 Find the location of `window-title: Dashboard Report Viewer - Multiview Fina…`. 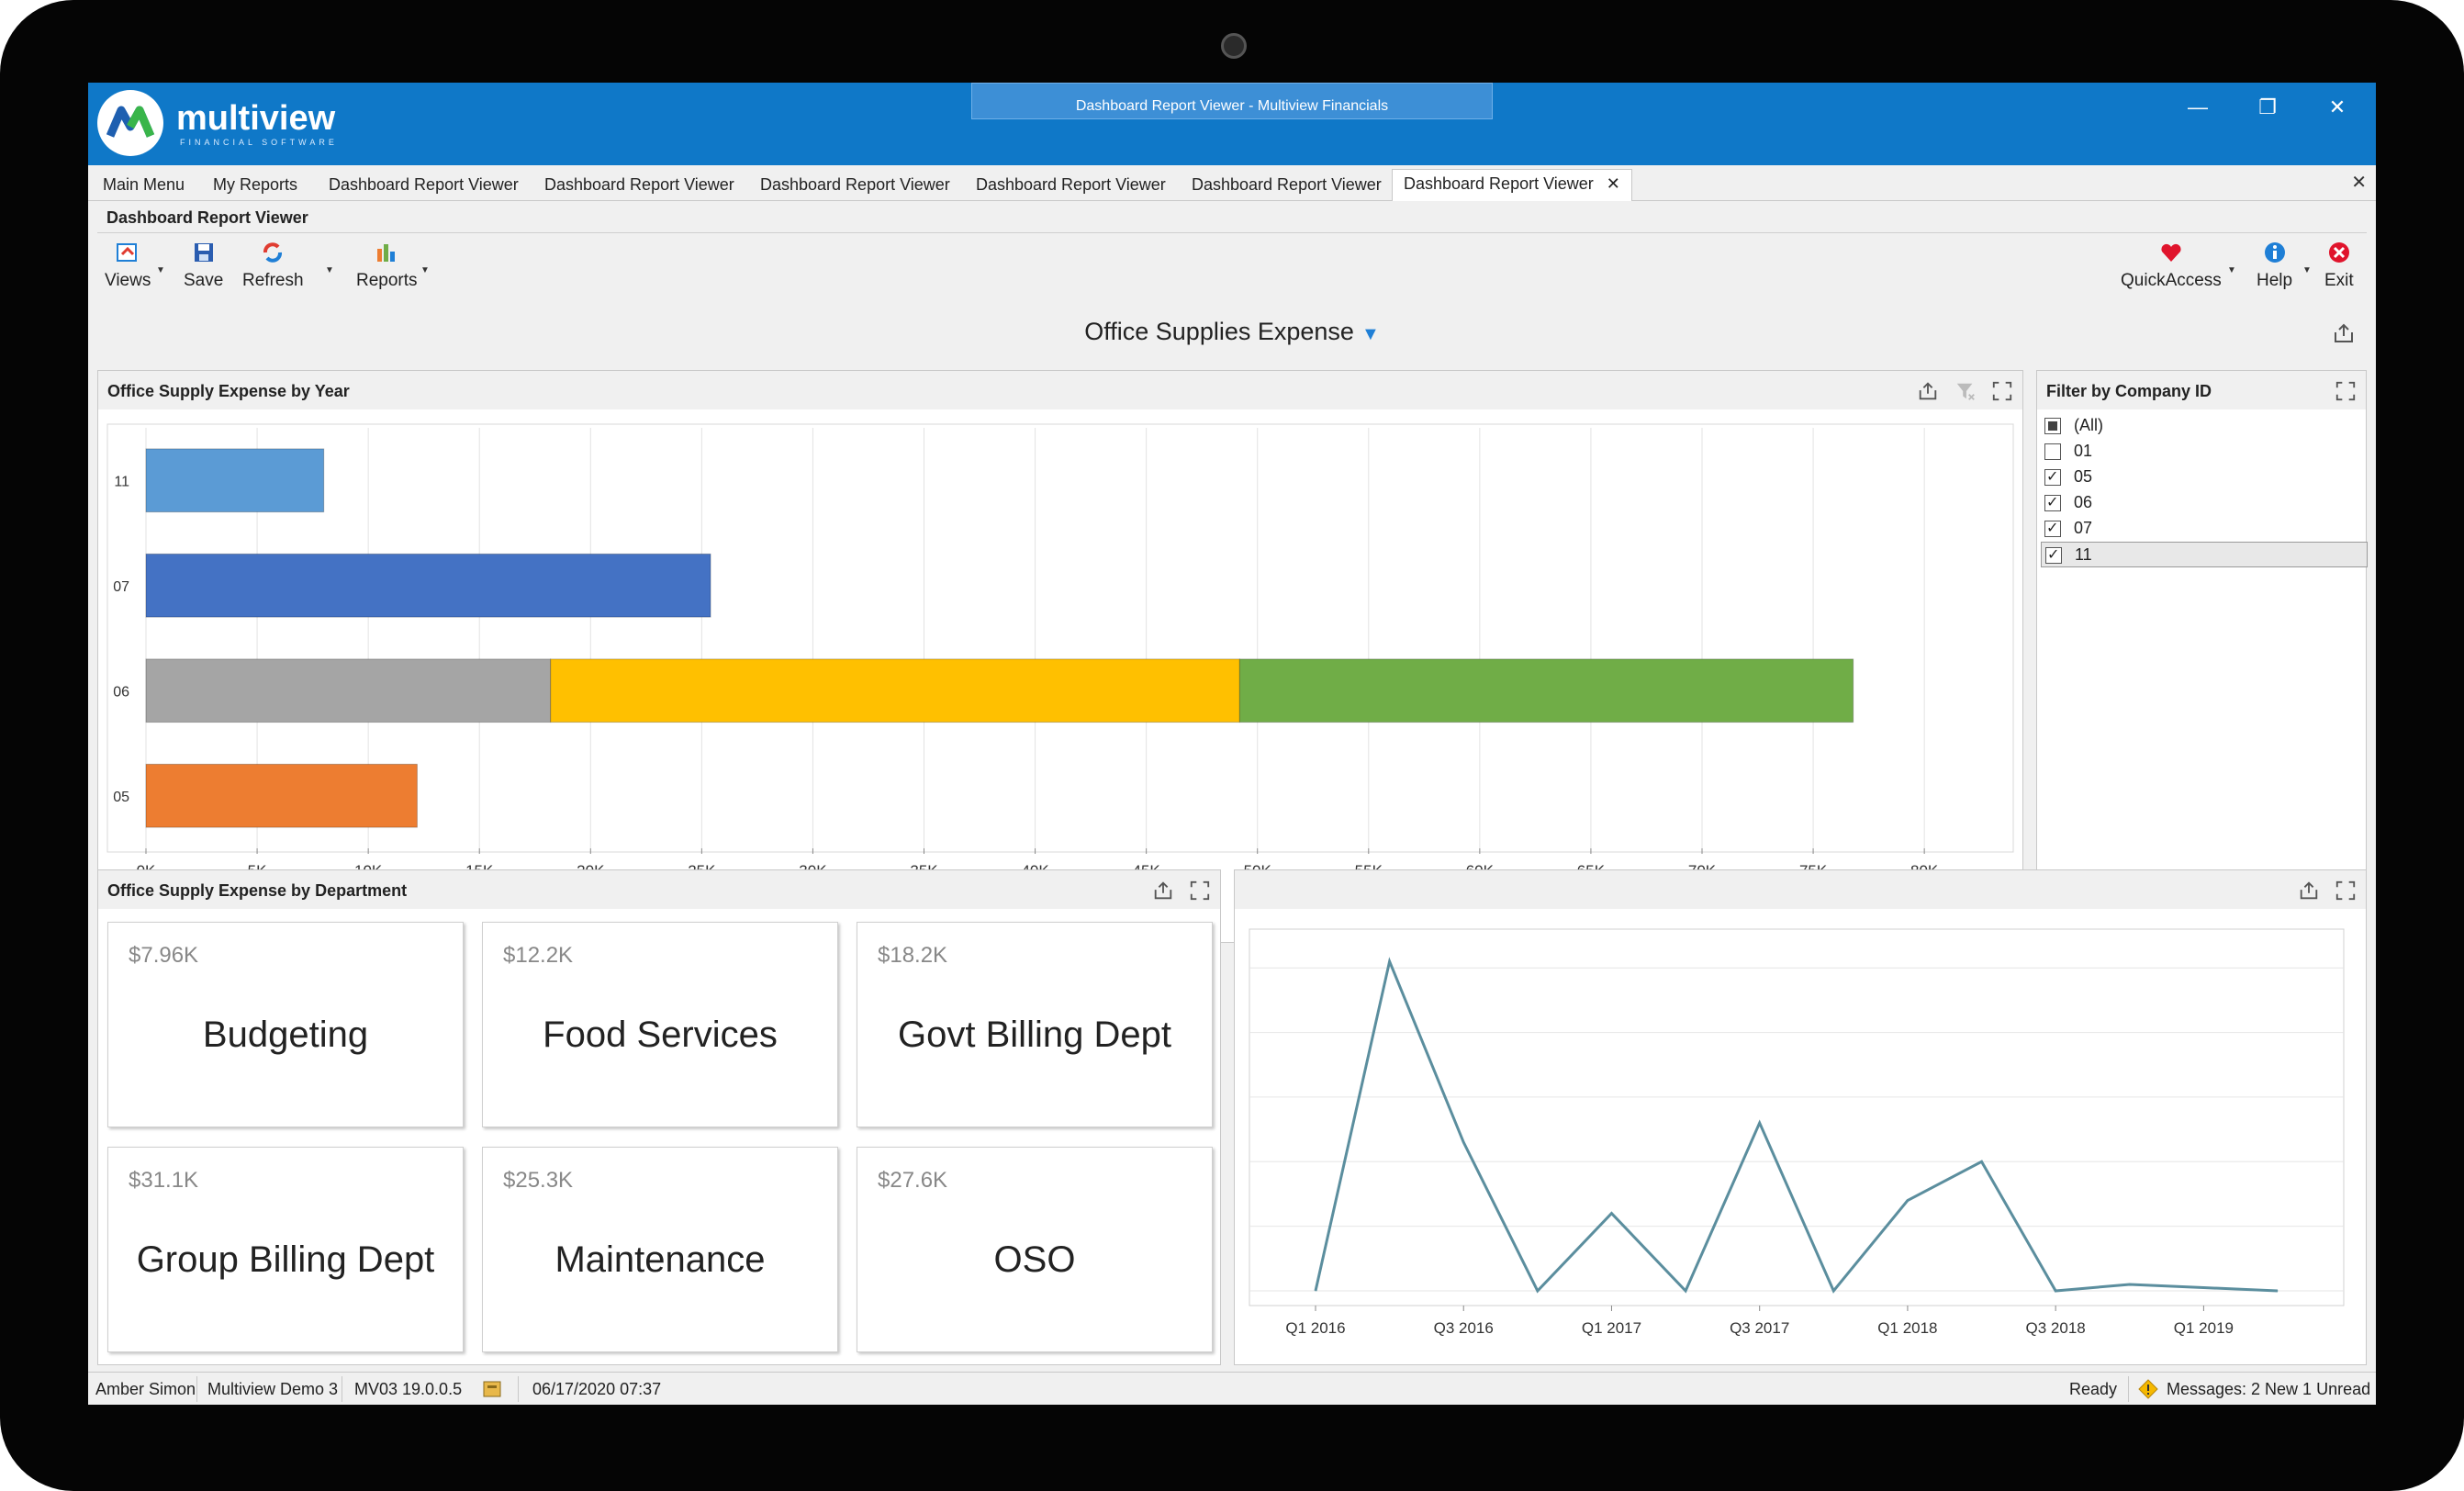

window-title: Dashboard Report Viewer - Multiview Fina… is located at coordinates (1232, 101).